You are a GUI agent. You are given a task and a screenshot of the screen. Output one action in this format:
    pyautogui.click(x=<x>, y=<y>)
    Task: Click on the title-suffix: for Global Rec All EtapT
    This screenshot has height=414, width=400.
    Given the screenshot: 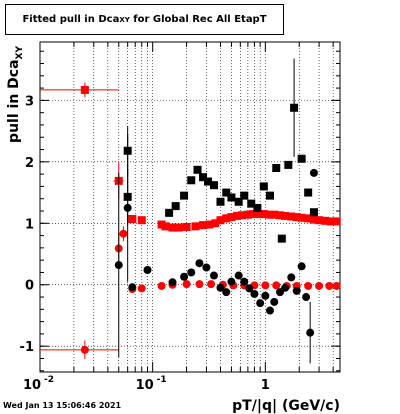 What is the action you would take?
    pyautogui.click(x=198, y=19)
    